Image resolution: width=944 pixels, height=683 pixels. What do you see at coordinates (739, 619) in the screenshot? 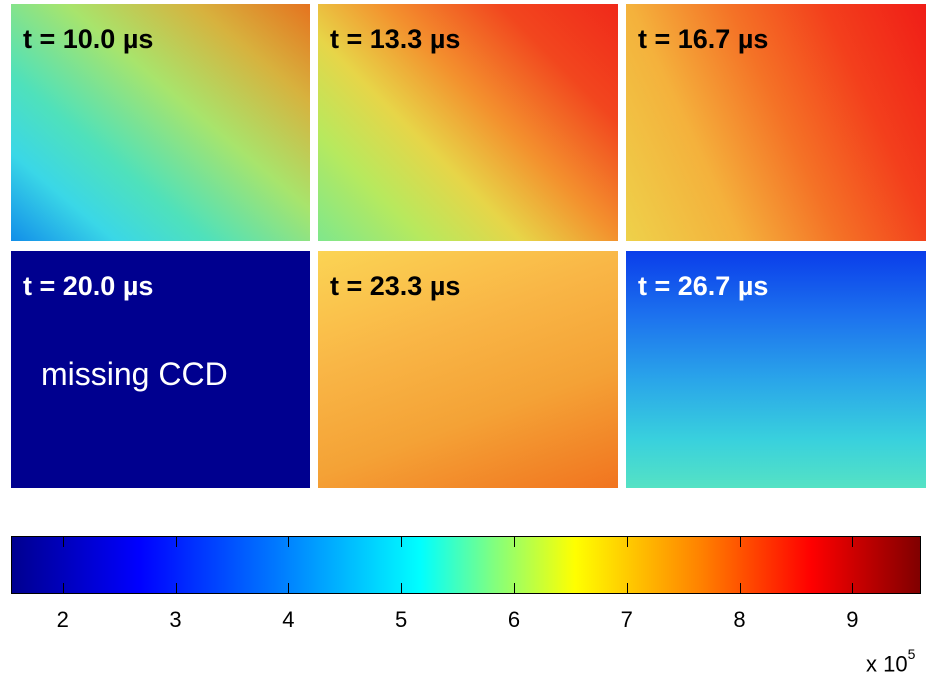
I see `colorbar-tick-label: 8` at bounding box center [739, 619].